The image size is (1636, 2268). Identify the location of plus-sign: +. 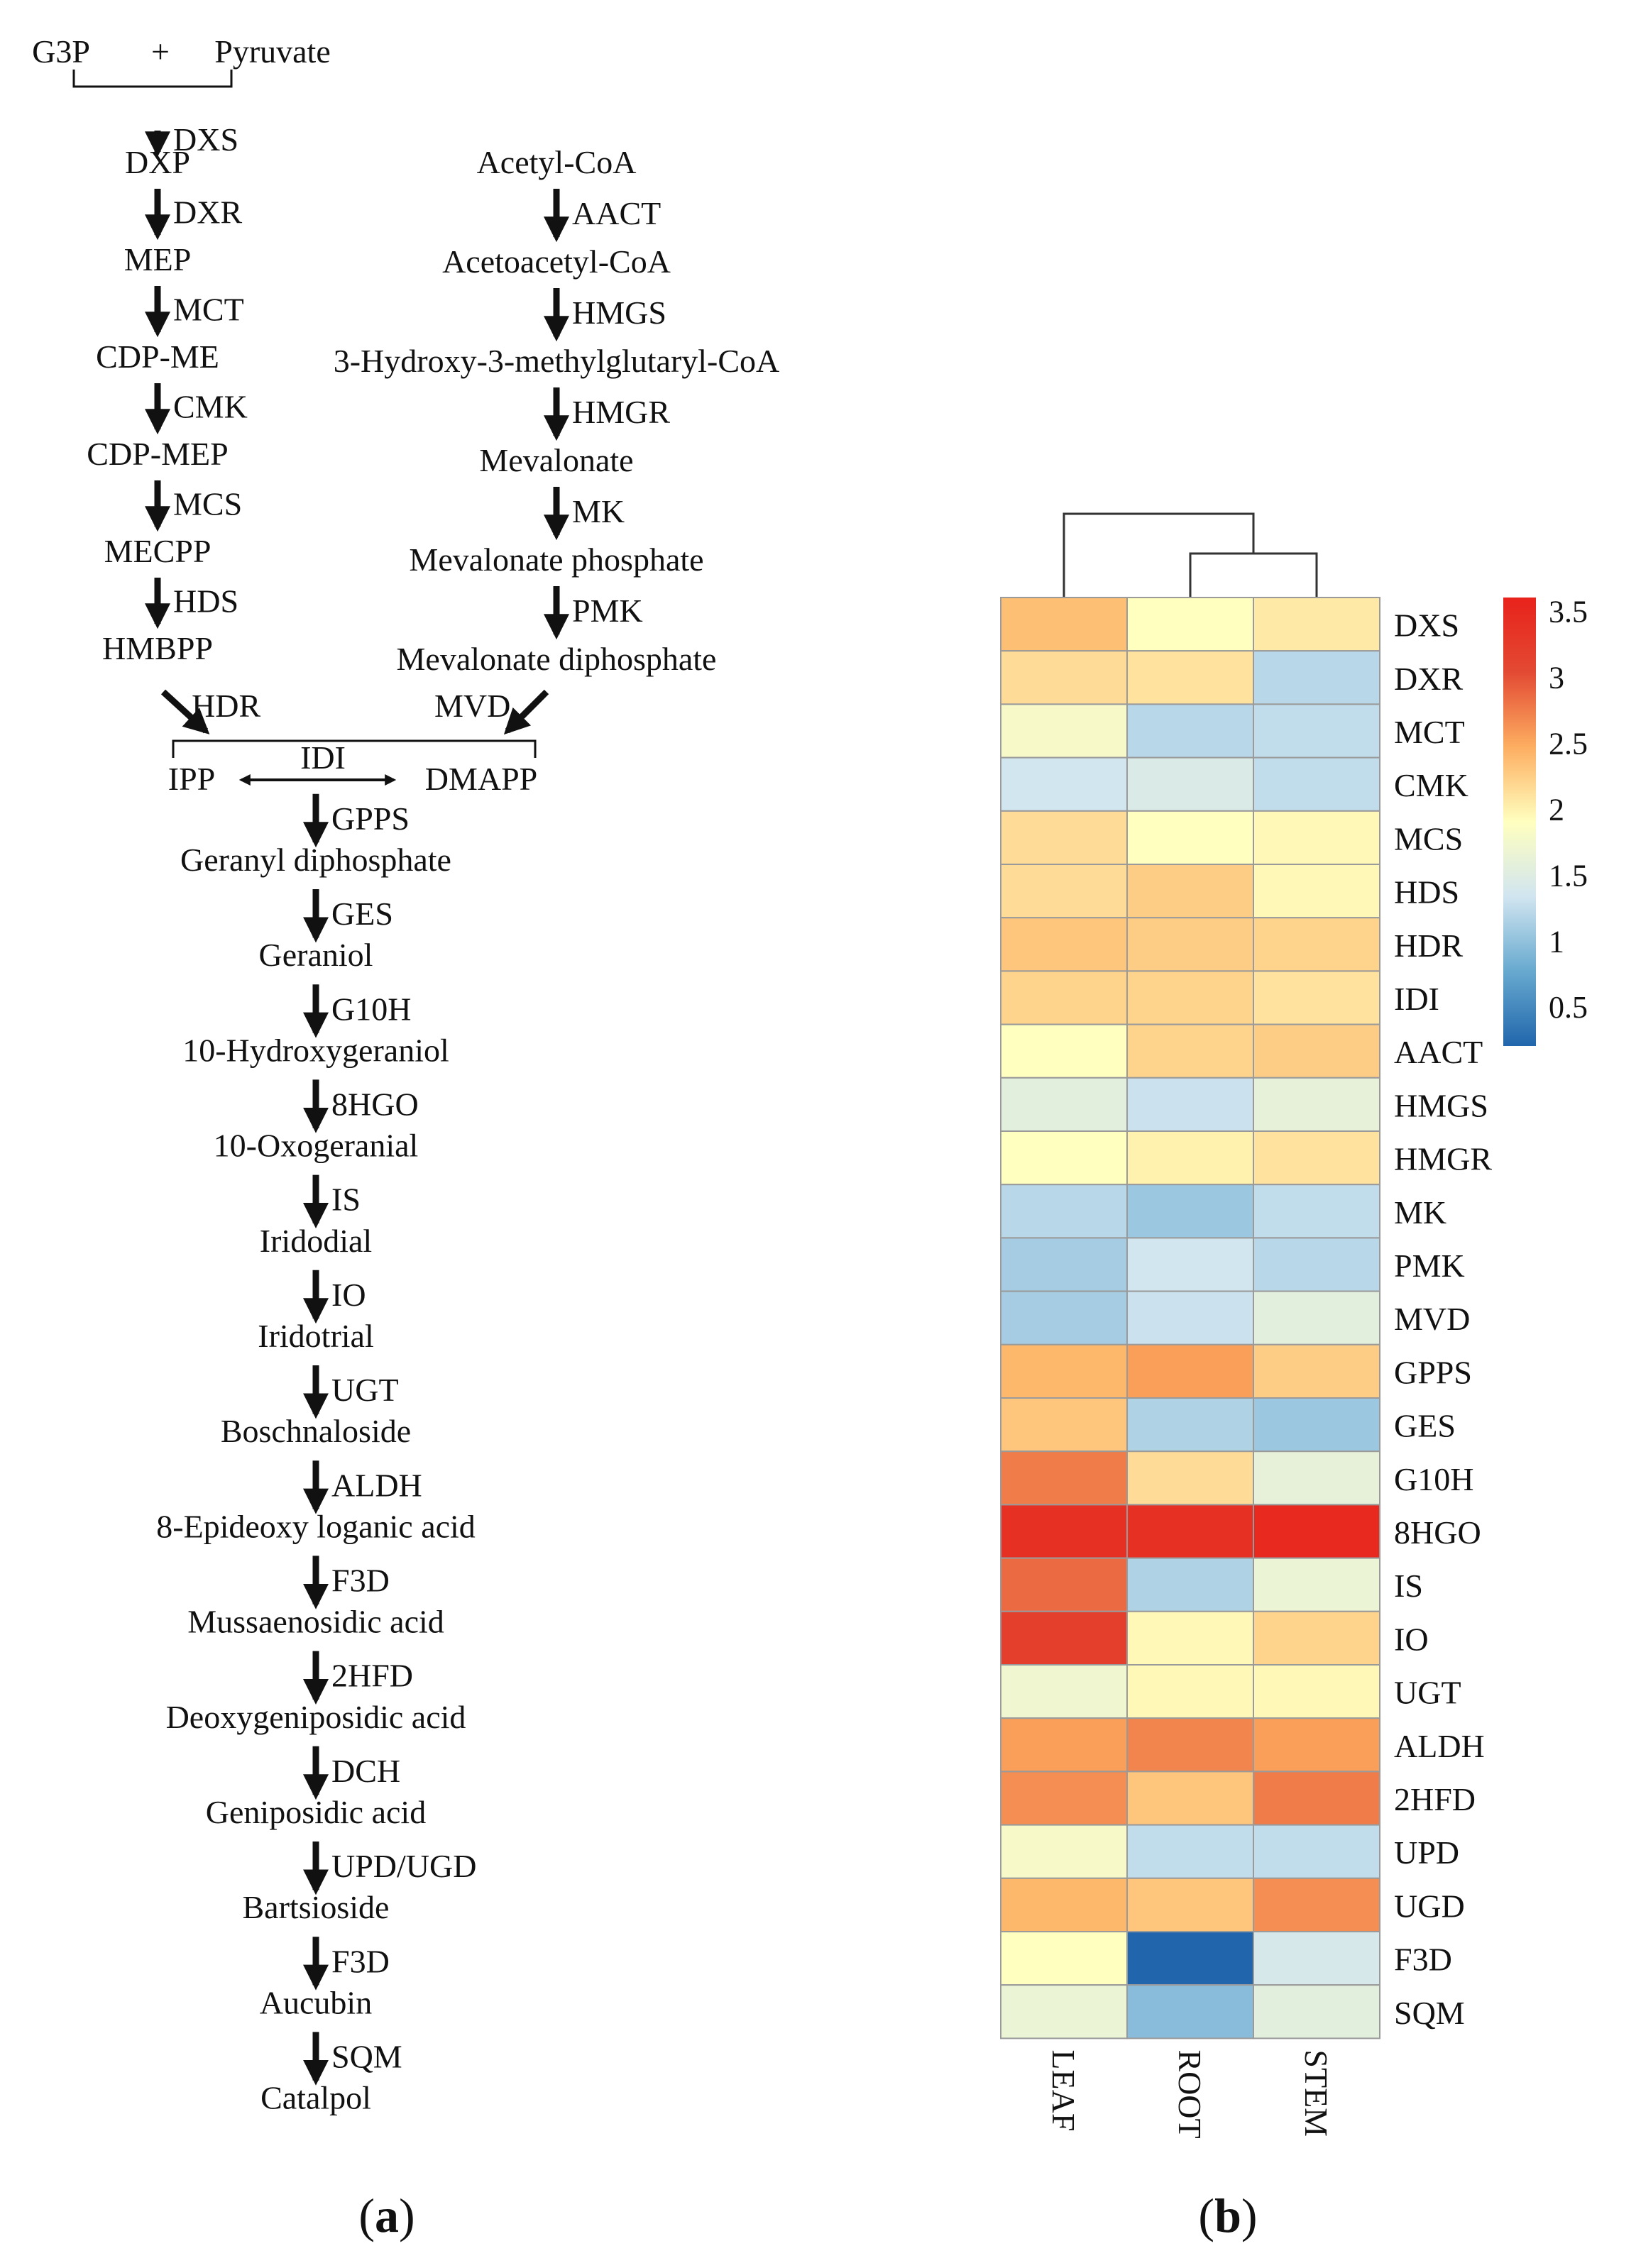
(160, 51).